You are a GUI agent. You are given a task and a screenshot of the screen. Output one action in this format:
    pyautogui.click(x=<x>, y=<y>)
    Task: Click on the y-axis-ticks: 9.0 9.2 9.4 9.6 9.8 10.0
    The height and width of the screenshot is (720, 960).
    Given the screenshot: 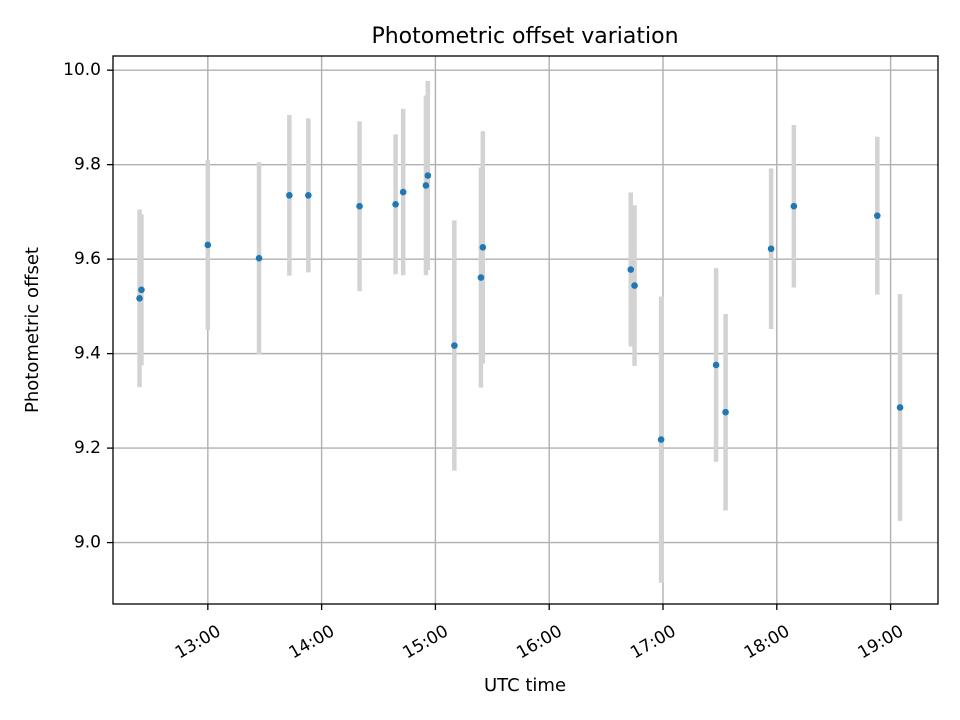 What is the action you would take?
    pyautogui.click(x=88, y=306)
    